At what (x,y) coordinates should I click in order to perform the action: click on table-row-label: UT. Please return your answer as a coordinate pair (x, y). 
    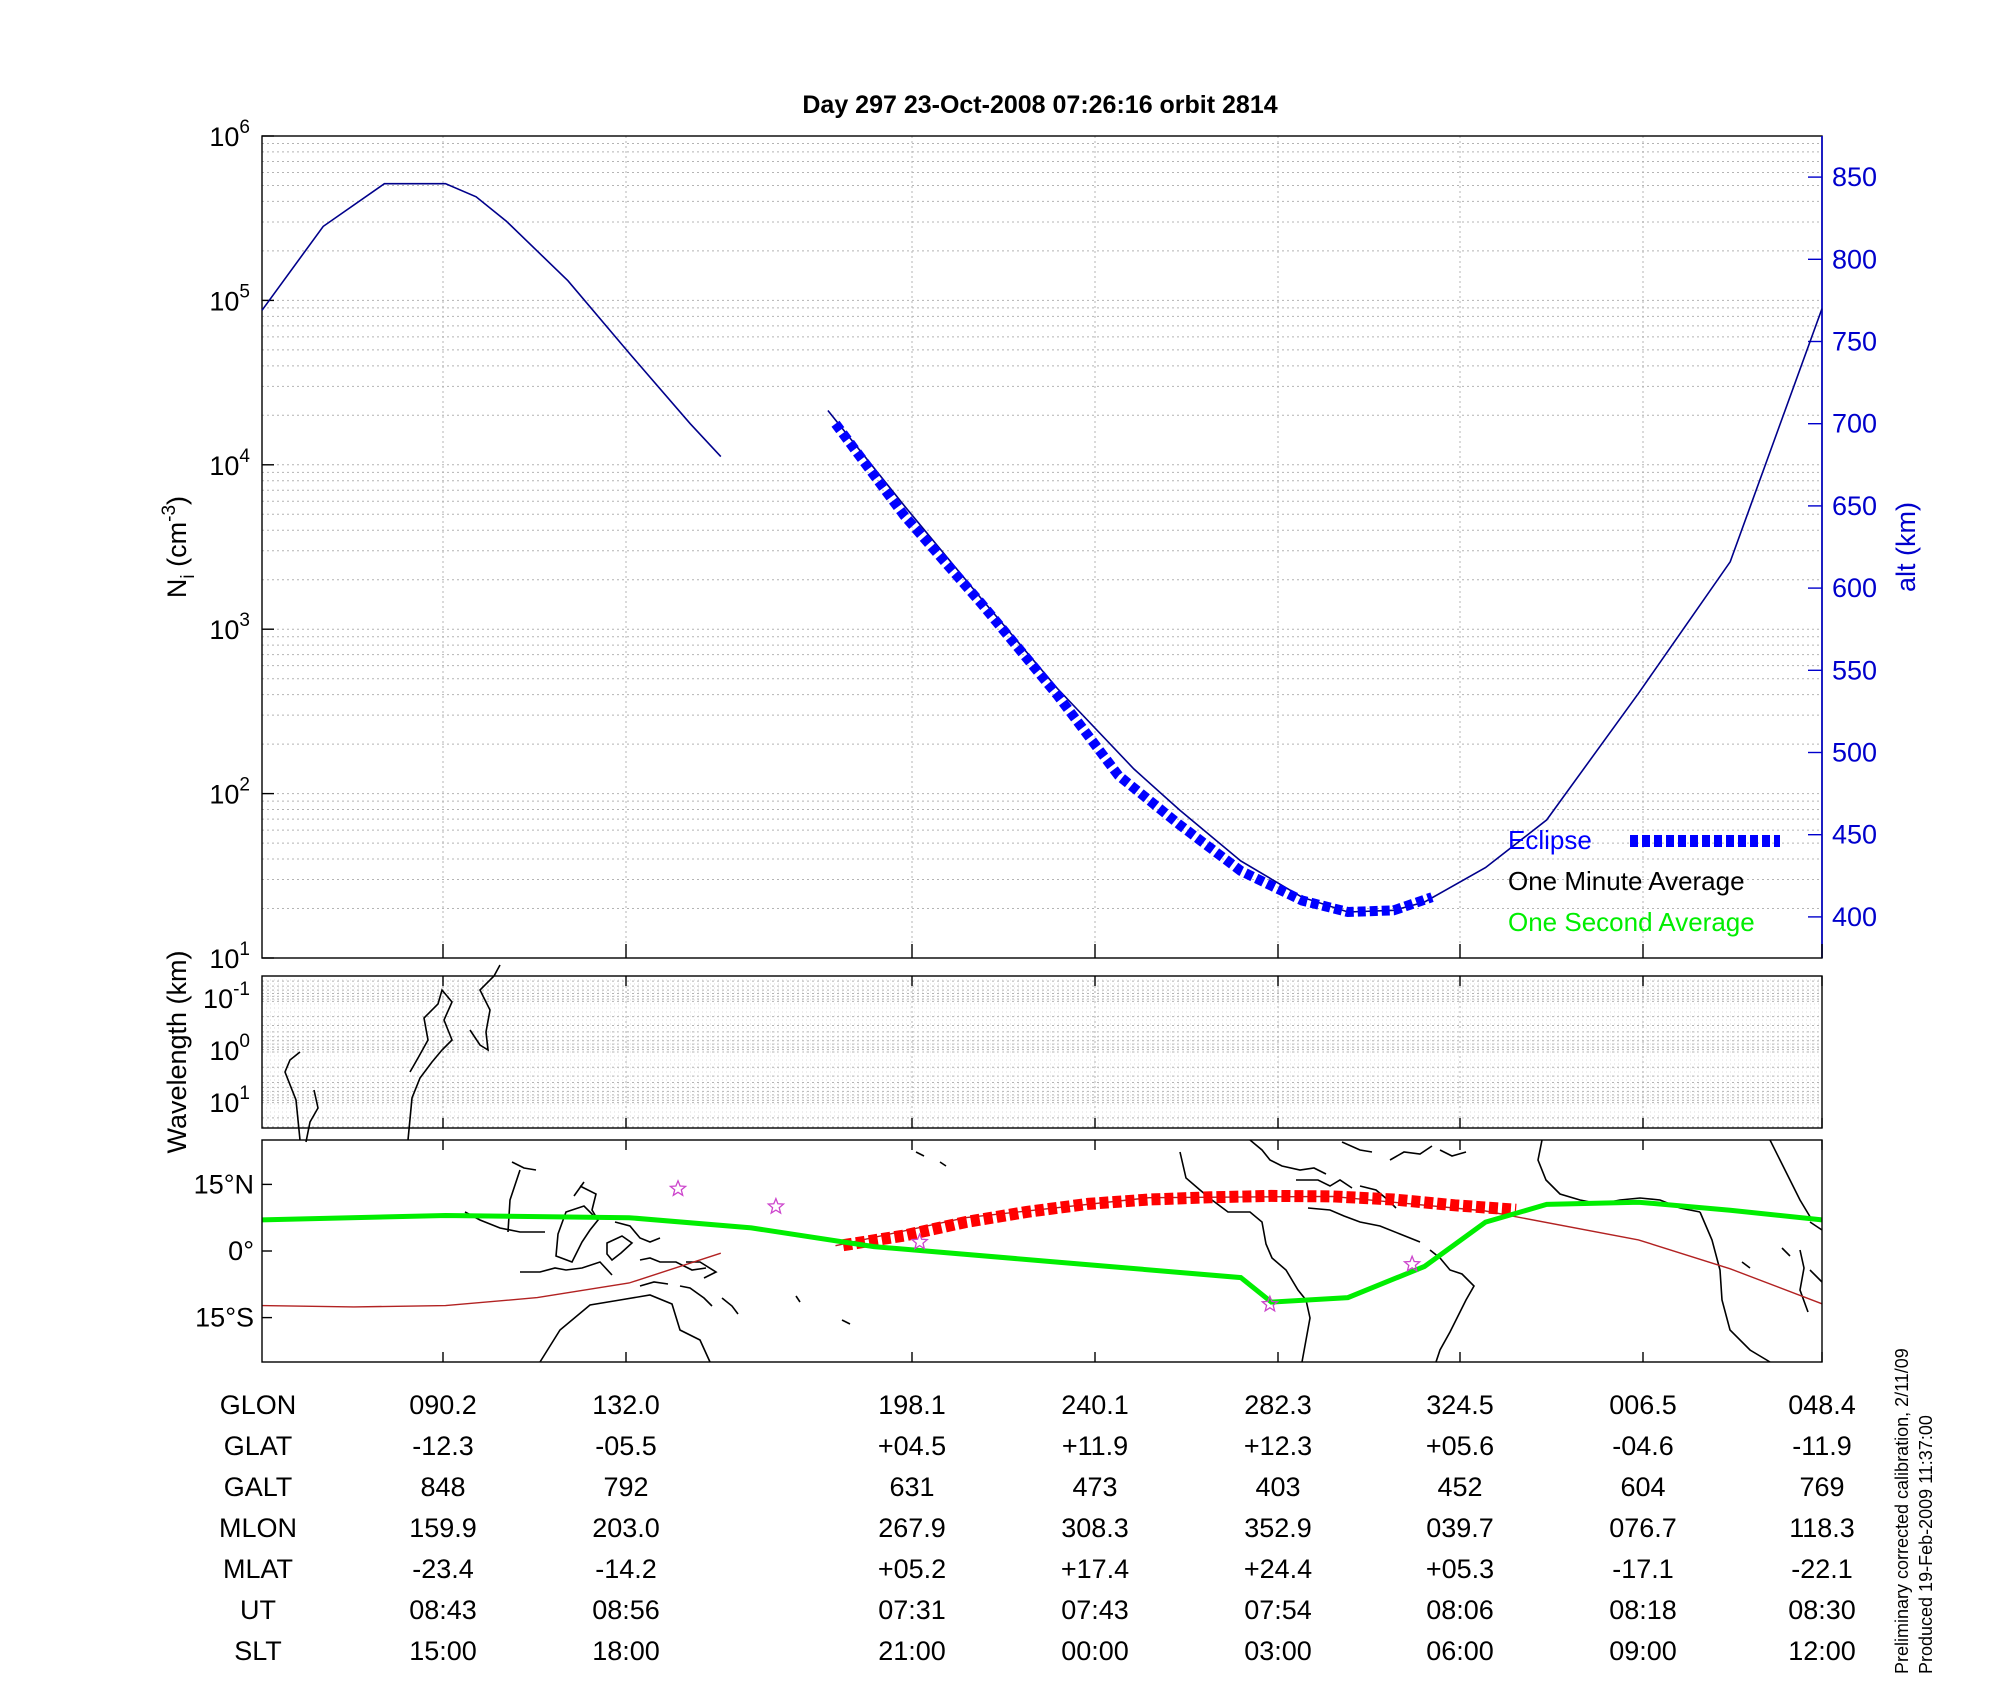
    Looking at the image, I should click on (258, 1610).